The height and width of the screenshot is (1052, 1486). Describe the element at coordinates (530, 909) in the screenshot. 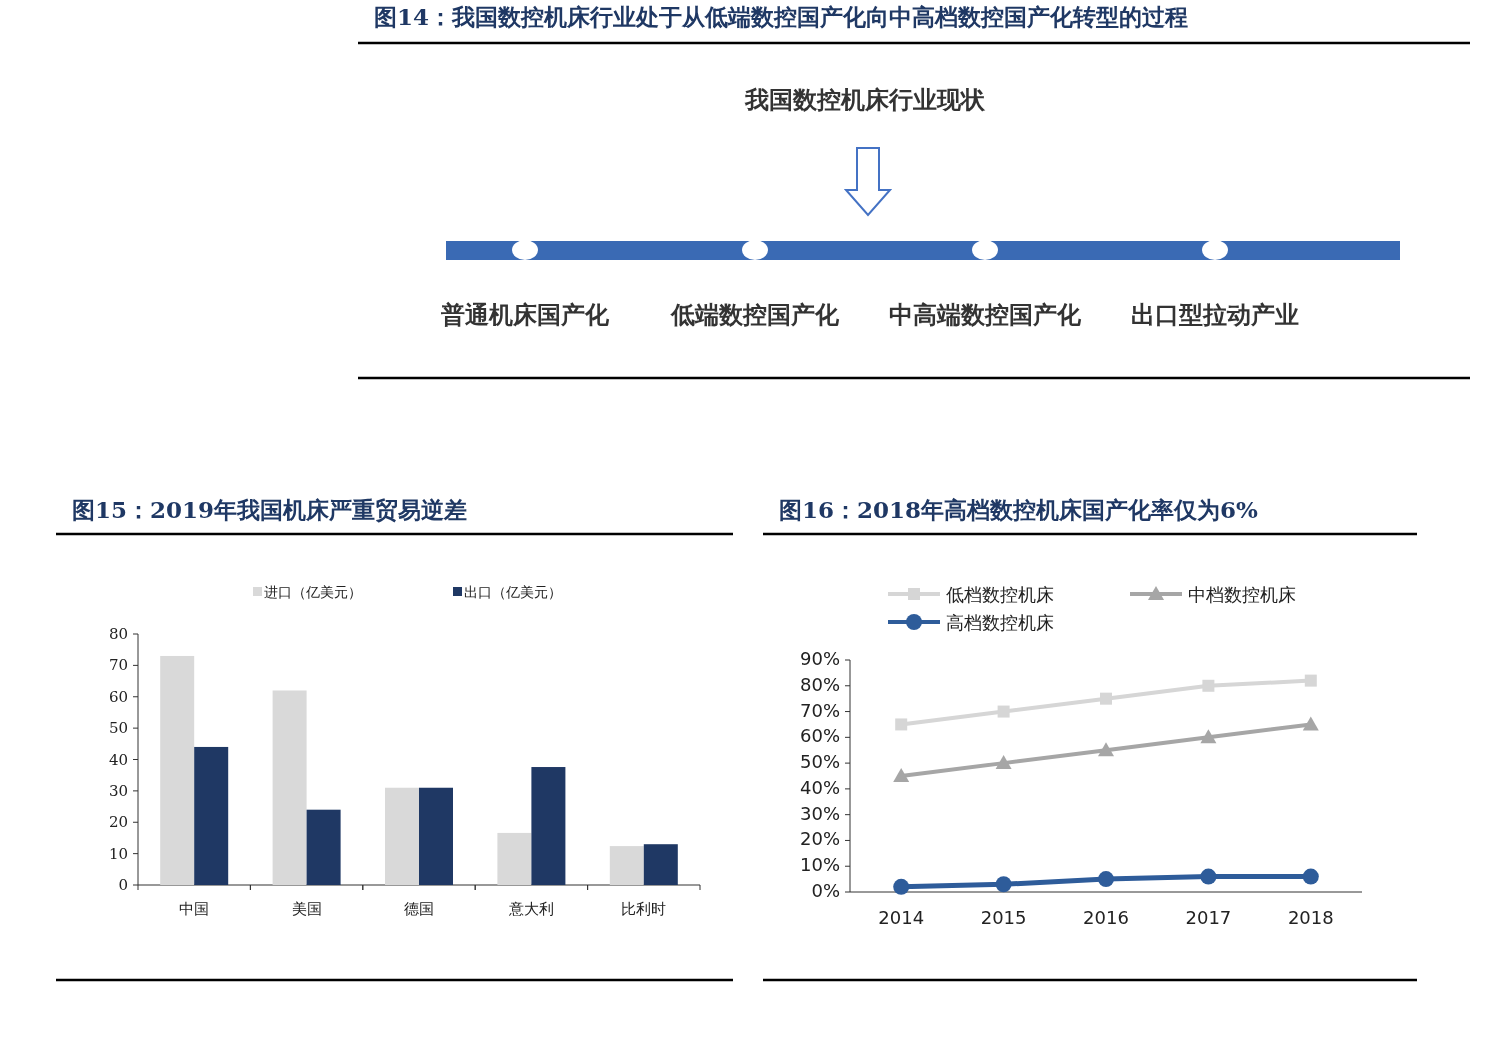

I see `x-tick-label: 意大利` at that location.